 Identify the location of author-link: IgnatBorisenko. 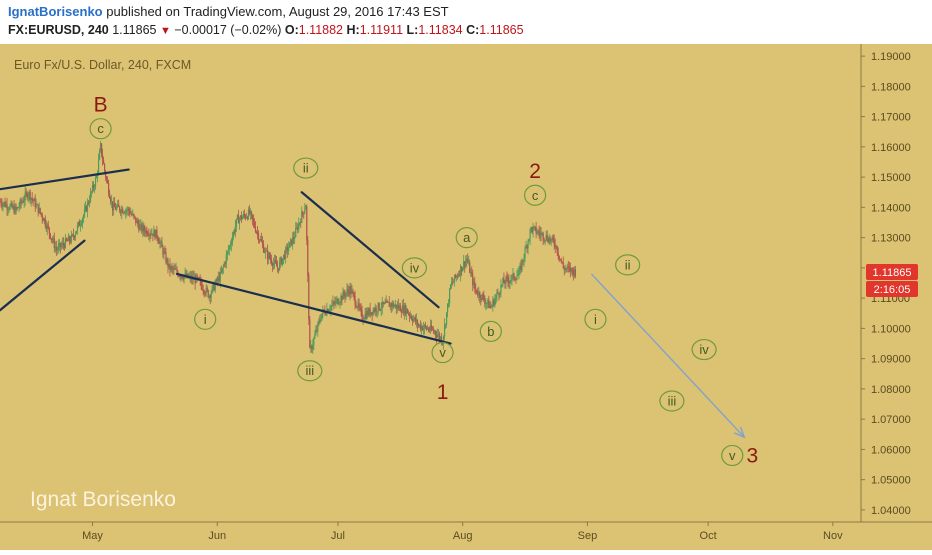
(55, 11).